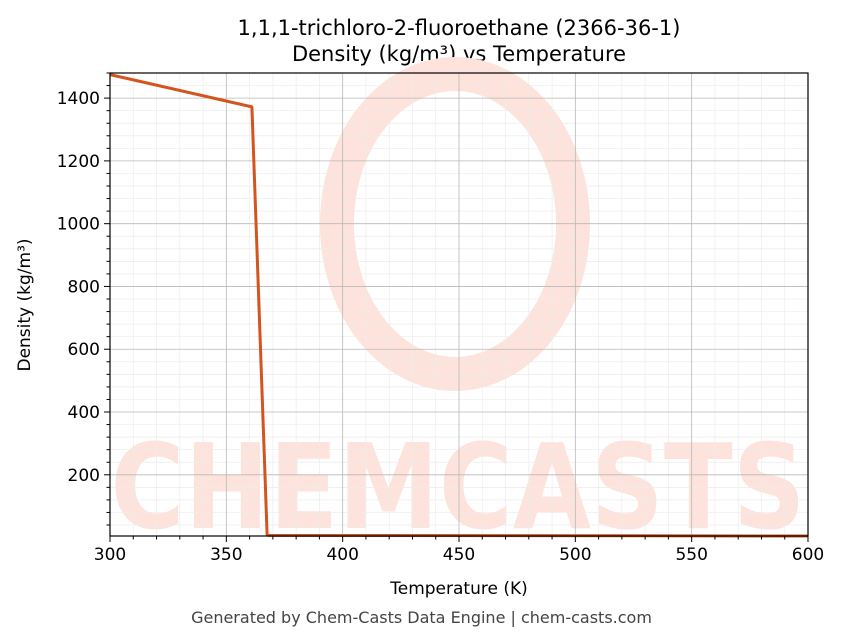 The width and height of the screenshot is (843, 644). What do you see at coordinates (78, 162) in the screenshot?
I see `y-tick-label: 1200` at bounding box center [78, 162].